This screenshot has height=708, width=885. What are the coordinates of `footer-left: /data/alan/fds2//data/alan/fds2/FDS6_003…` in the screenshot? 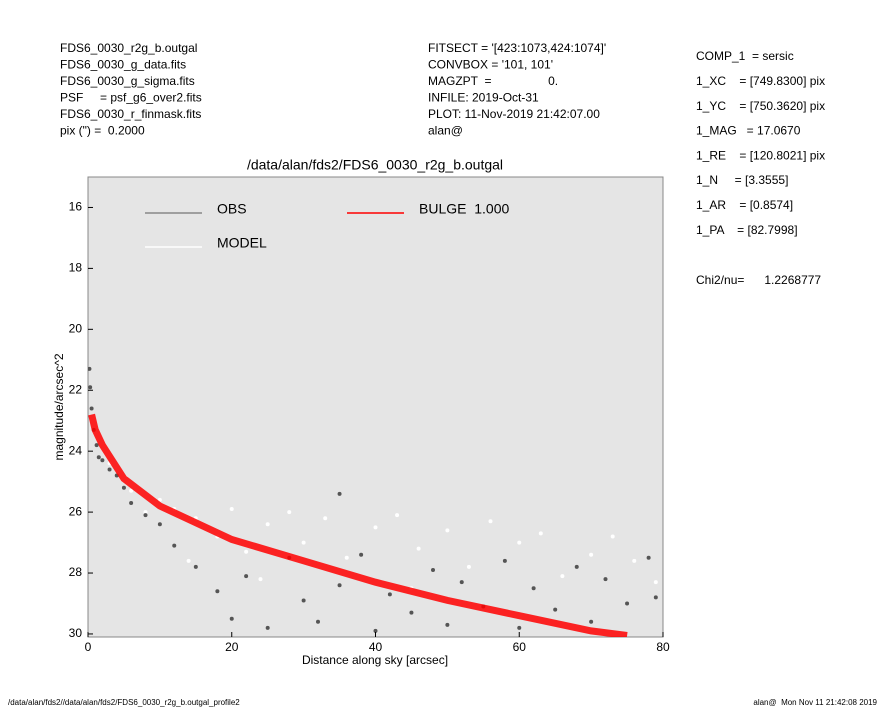 It's located at (124, 702).